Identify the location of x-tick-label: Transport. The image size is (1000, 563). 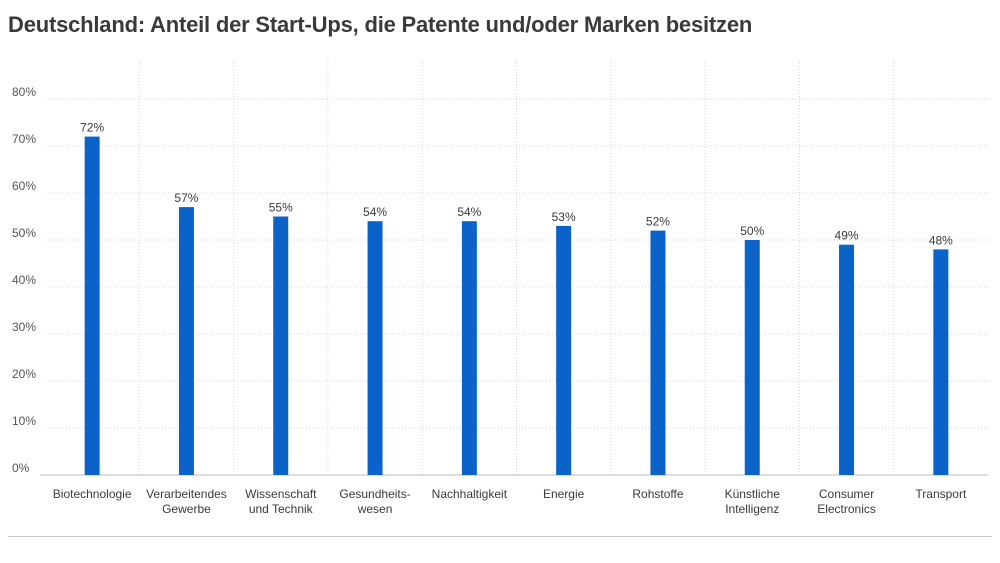
(941, 494).